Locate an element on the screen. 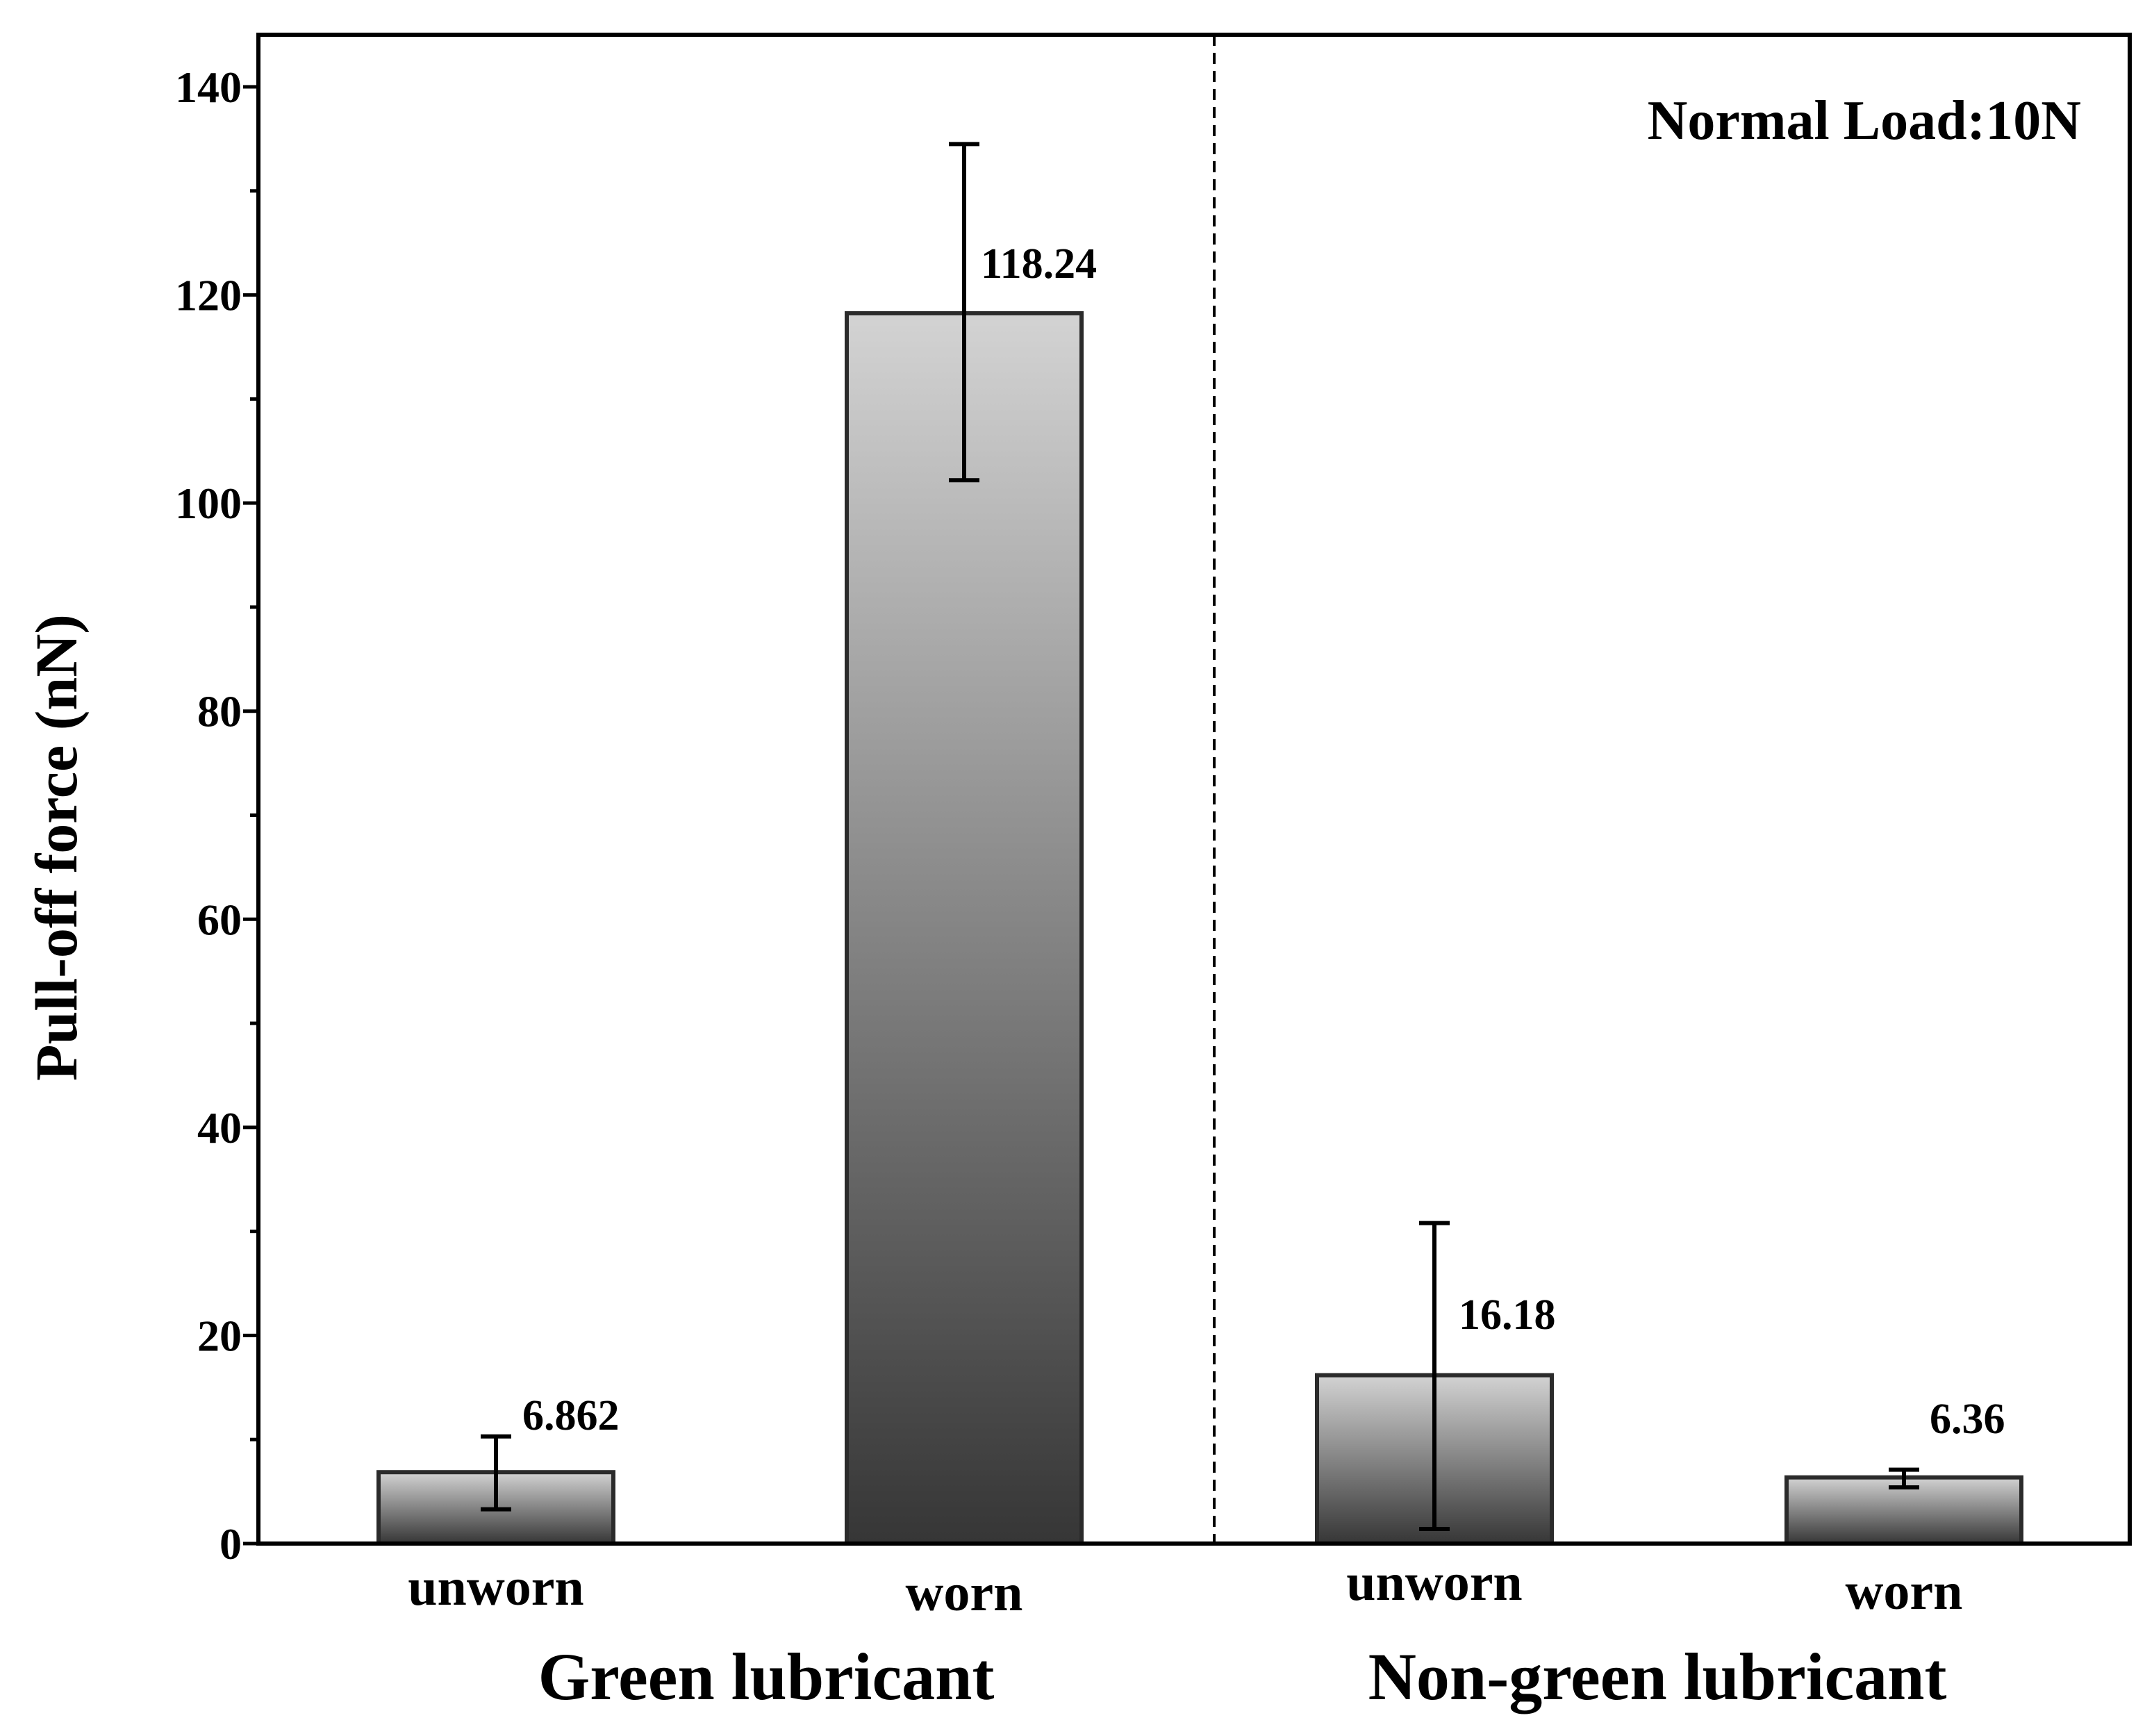 This screenshot has width=2145, height=1736. data-value-label: 6.36 is located at coordinates (1967, 1419).